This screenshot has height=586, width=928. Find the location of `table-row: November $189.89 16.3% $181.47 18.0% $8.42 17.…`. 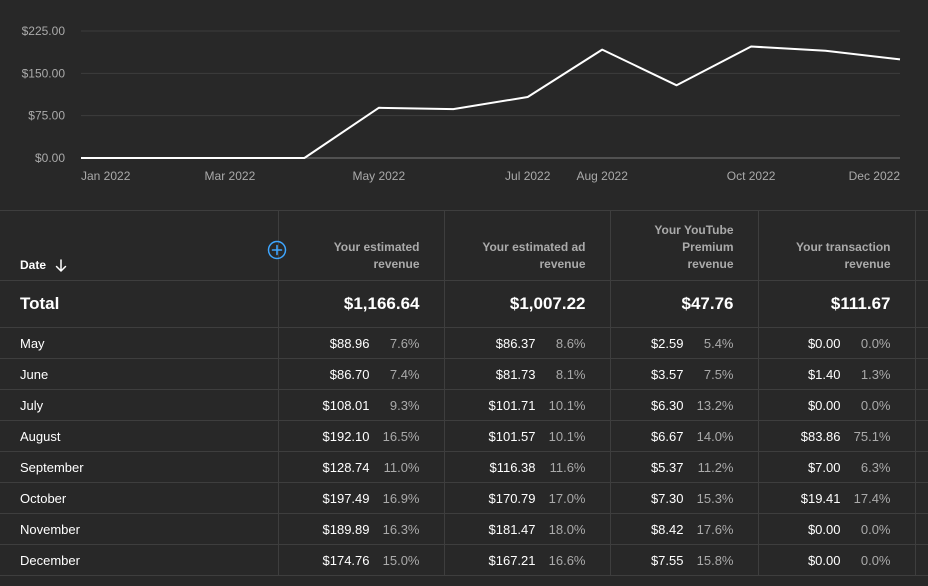

table-row: November $189.89 16.3% $181.47 18.0% $8.42 17.… is located at coordinates (464, 529).